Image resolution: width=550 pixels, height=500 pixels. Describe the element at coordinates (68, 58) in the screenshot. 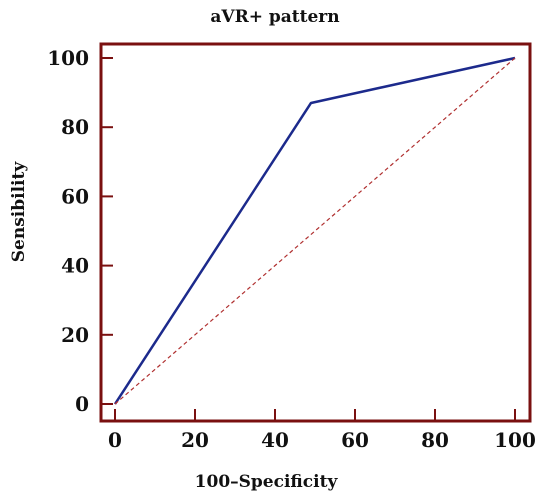

I see `y-tick-label: 100` at that location.